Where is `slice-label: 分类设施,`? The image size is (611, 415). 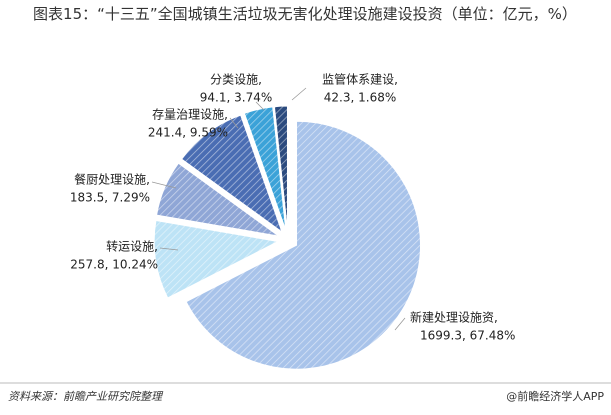
slice-label: 分类设施, is located at coordinates (236, 80).